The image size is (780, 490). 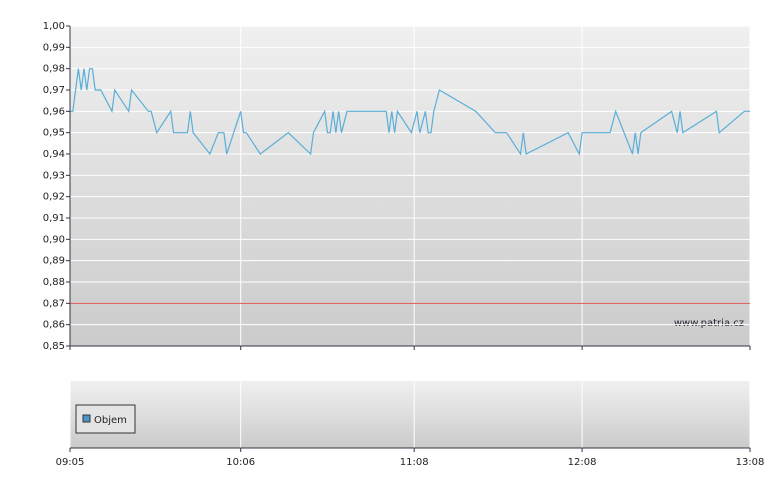 I want to click on x-tick-label: 09:05, so click(x=70, y=462).